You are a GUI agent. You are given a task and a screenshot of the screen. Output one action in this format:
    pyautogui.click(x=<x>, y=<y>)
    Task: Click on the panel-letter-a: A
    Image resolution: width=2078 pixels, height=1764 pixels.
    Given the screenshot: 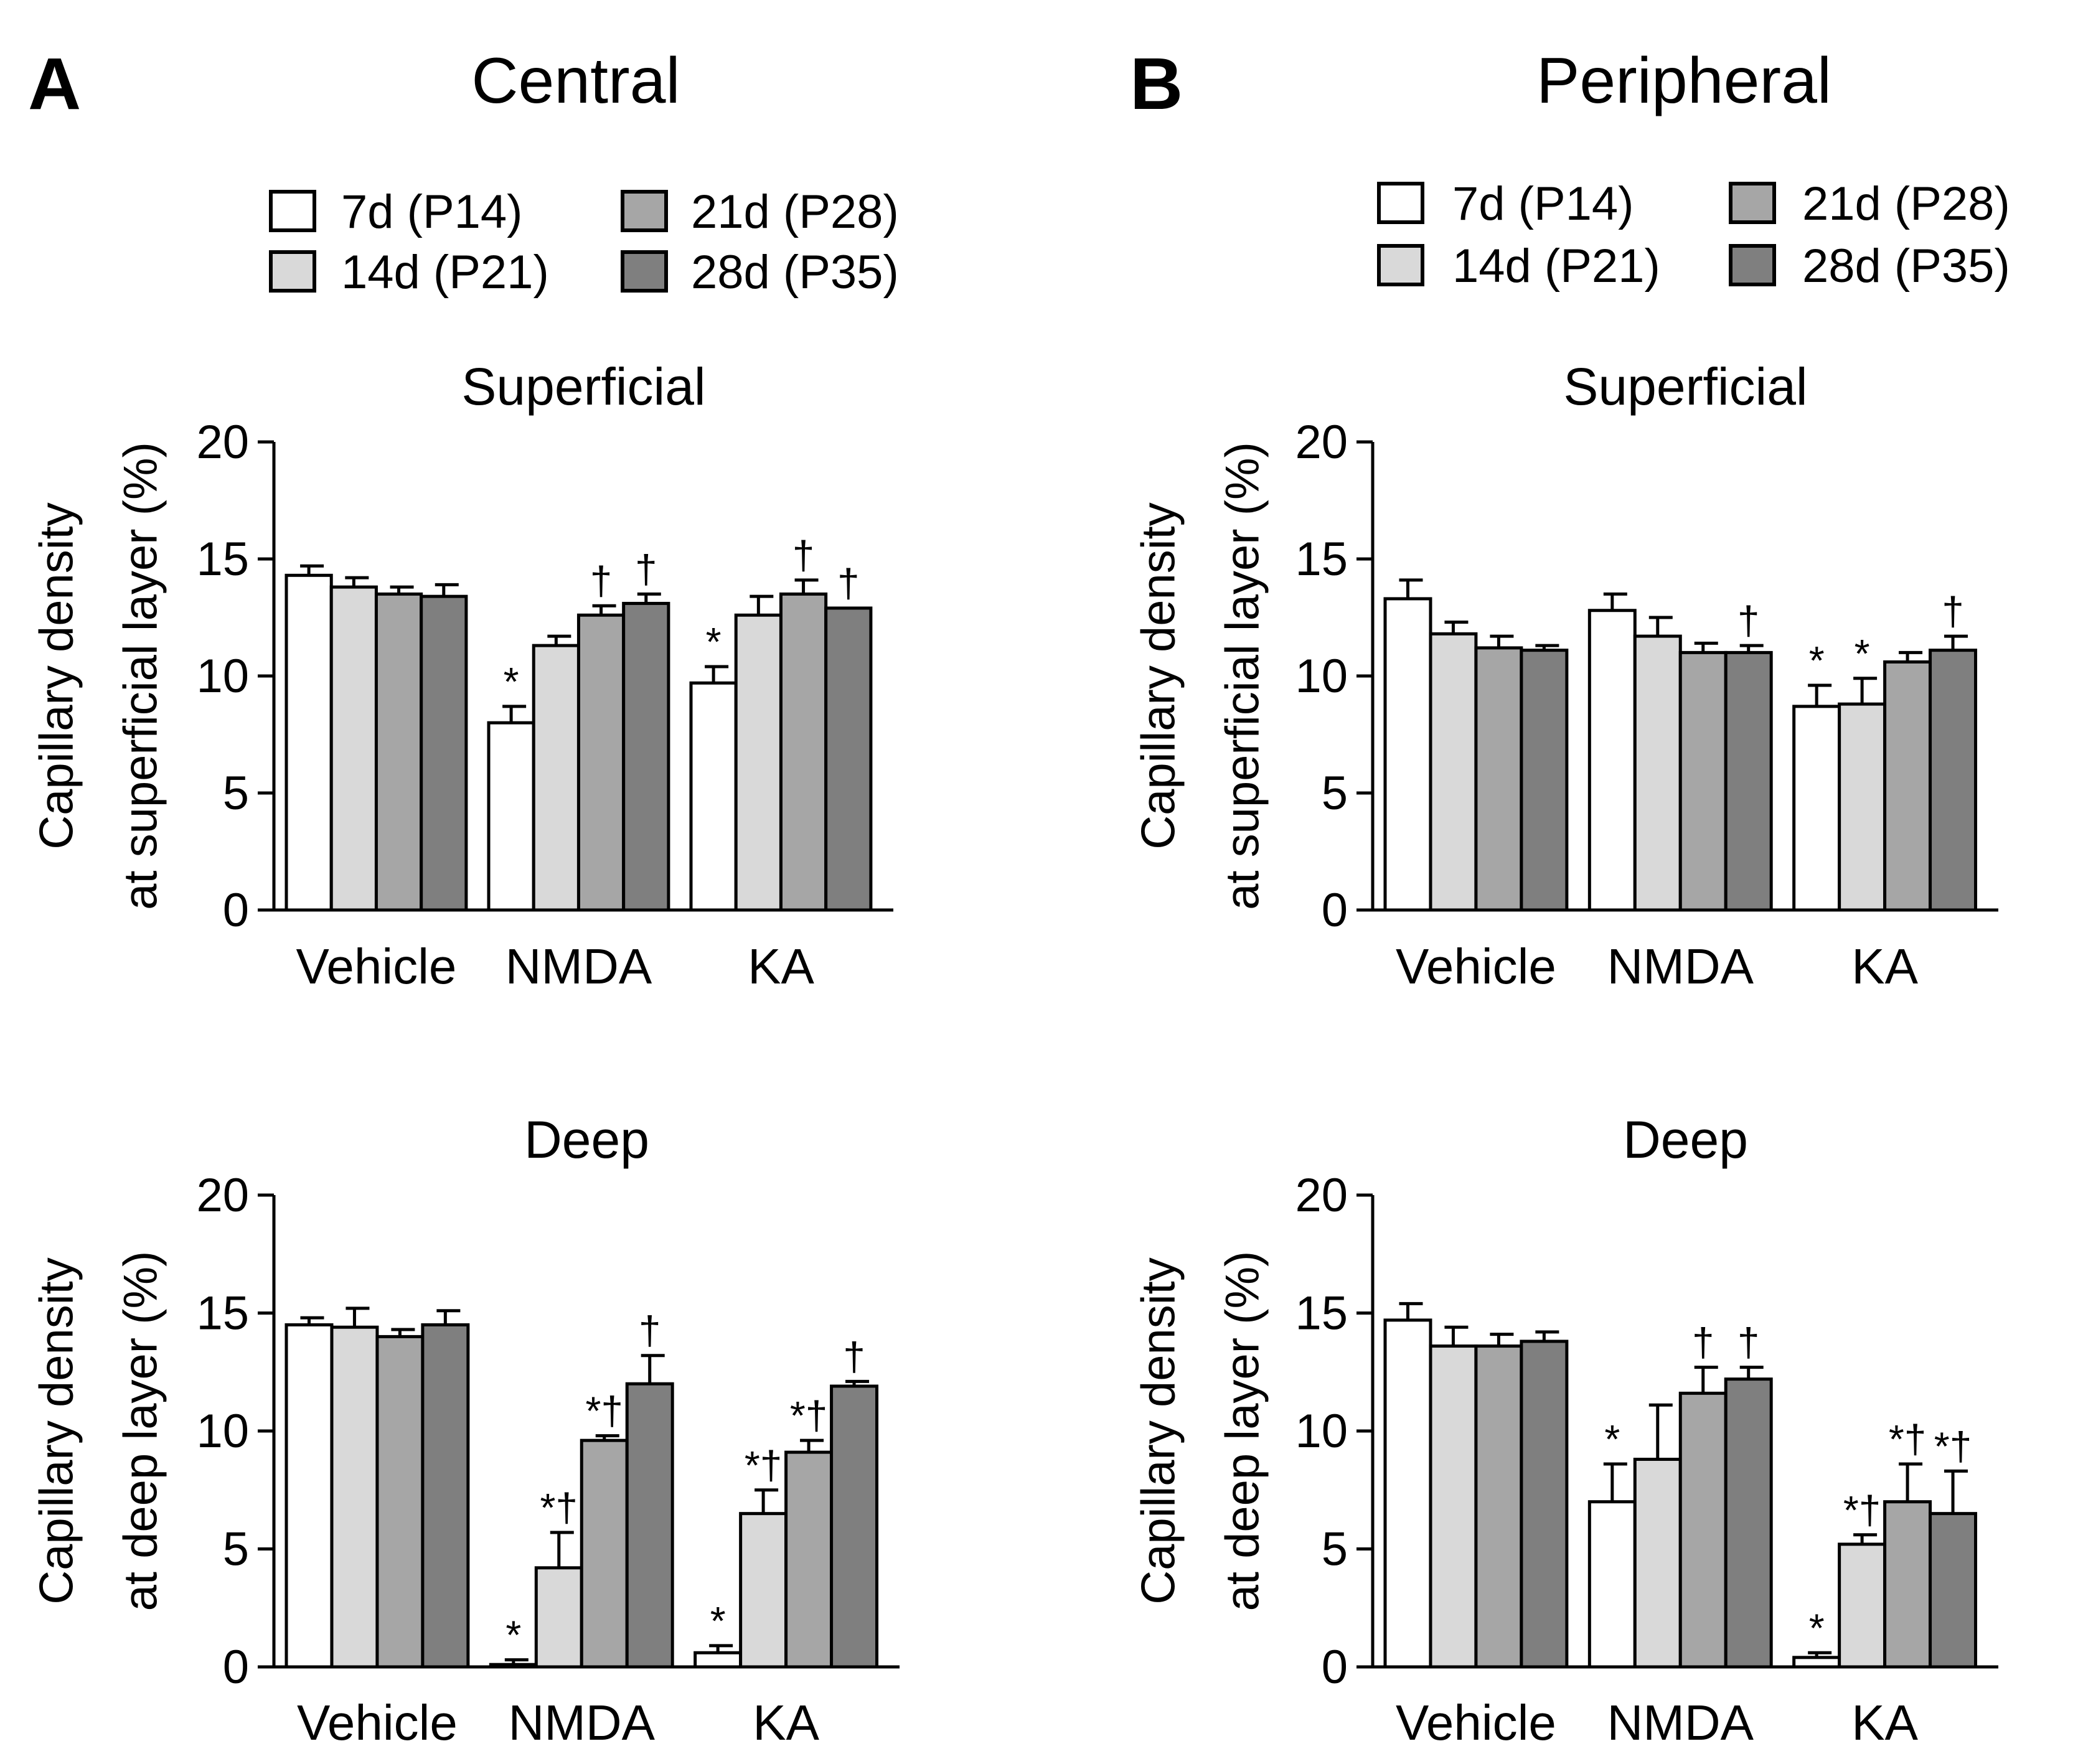 What is the action you would take?
    pyautogui.click(x=54, y=84)
    